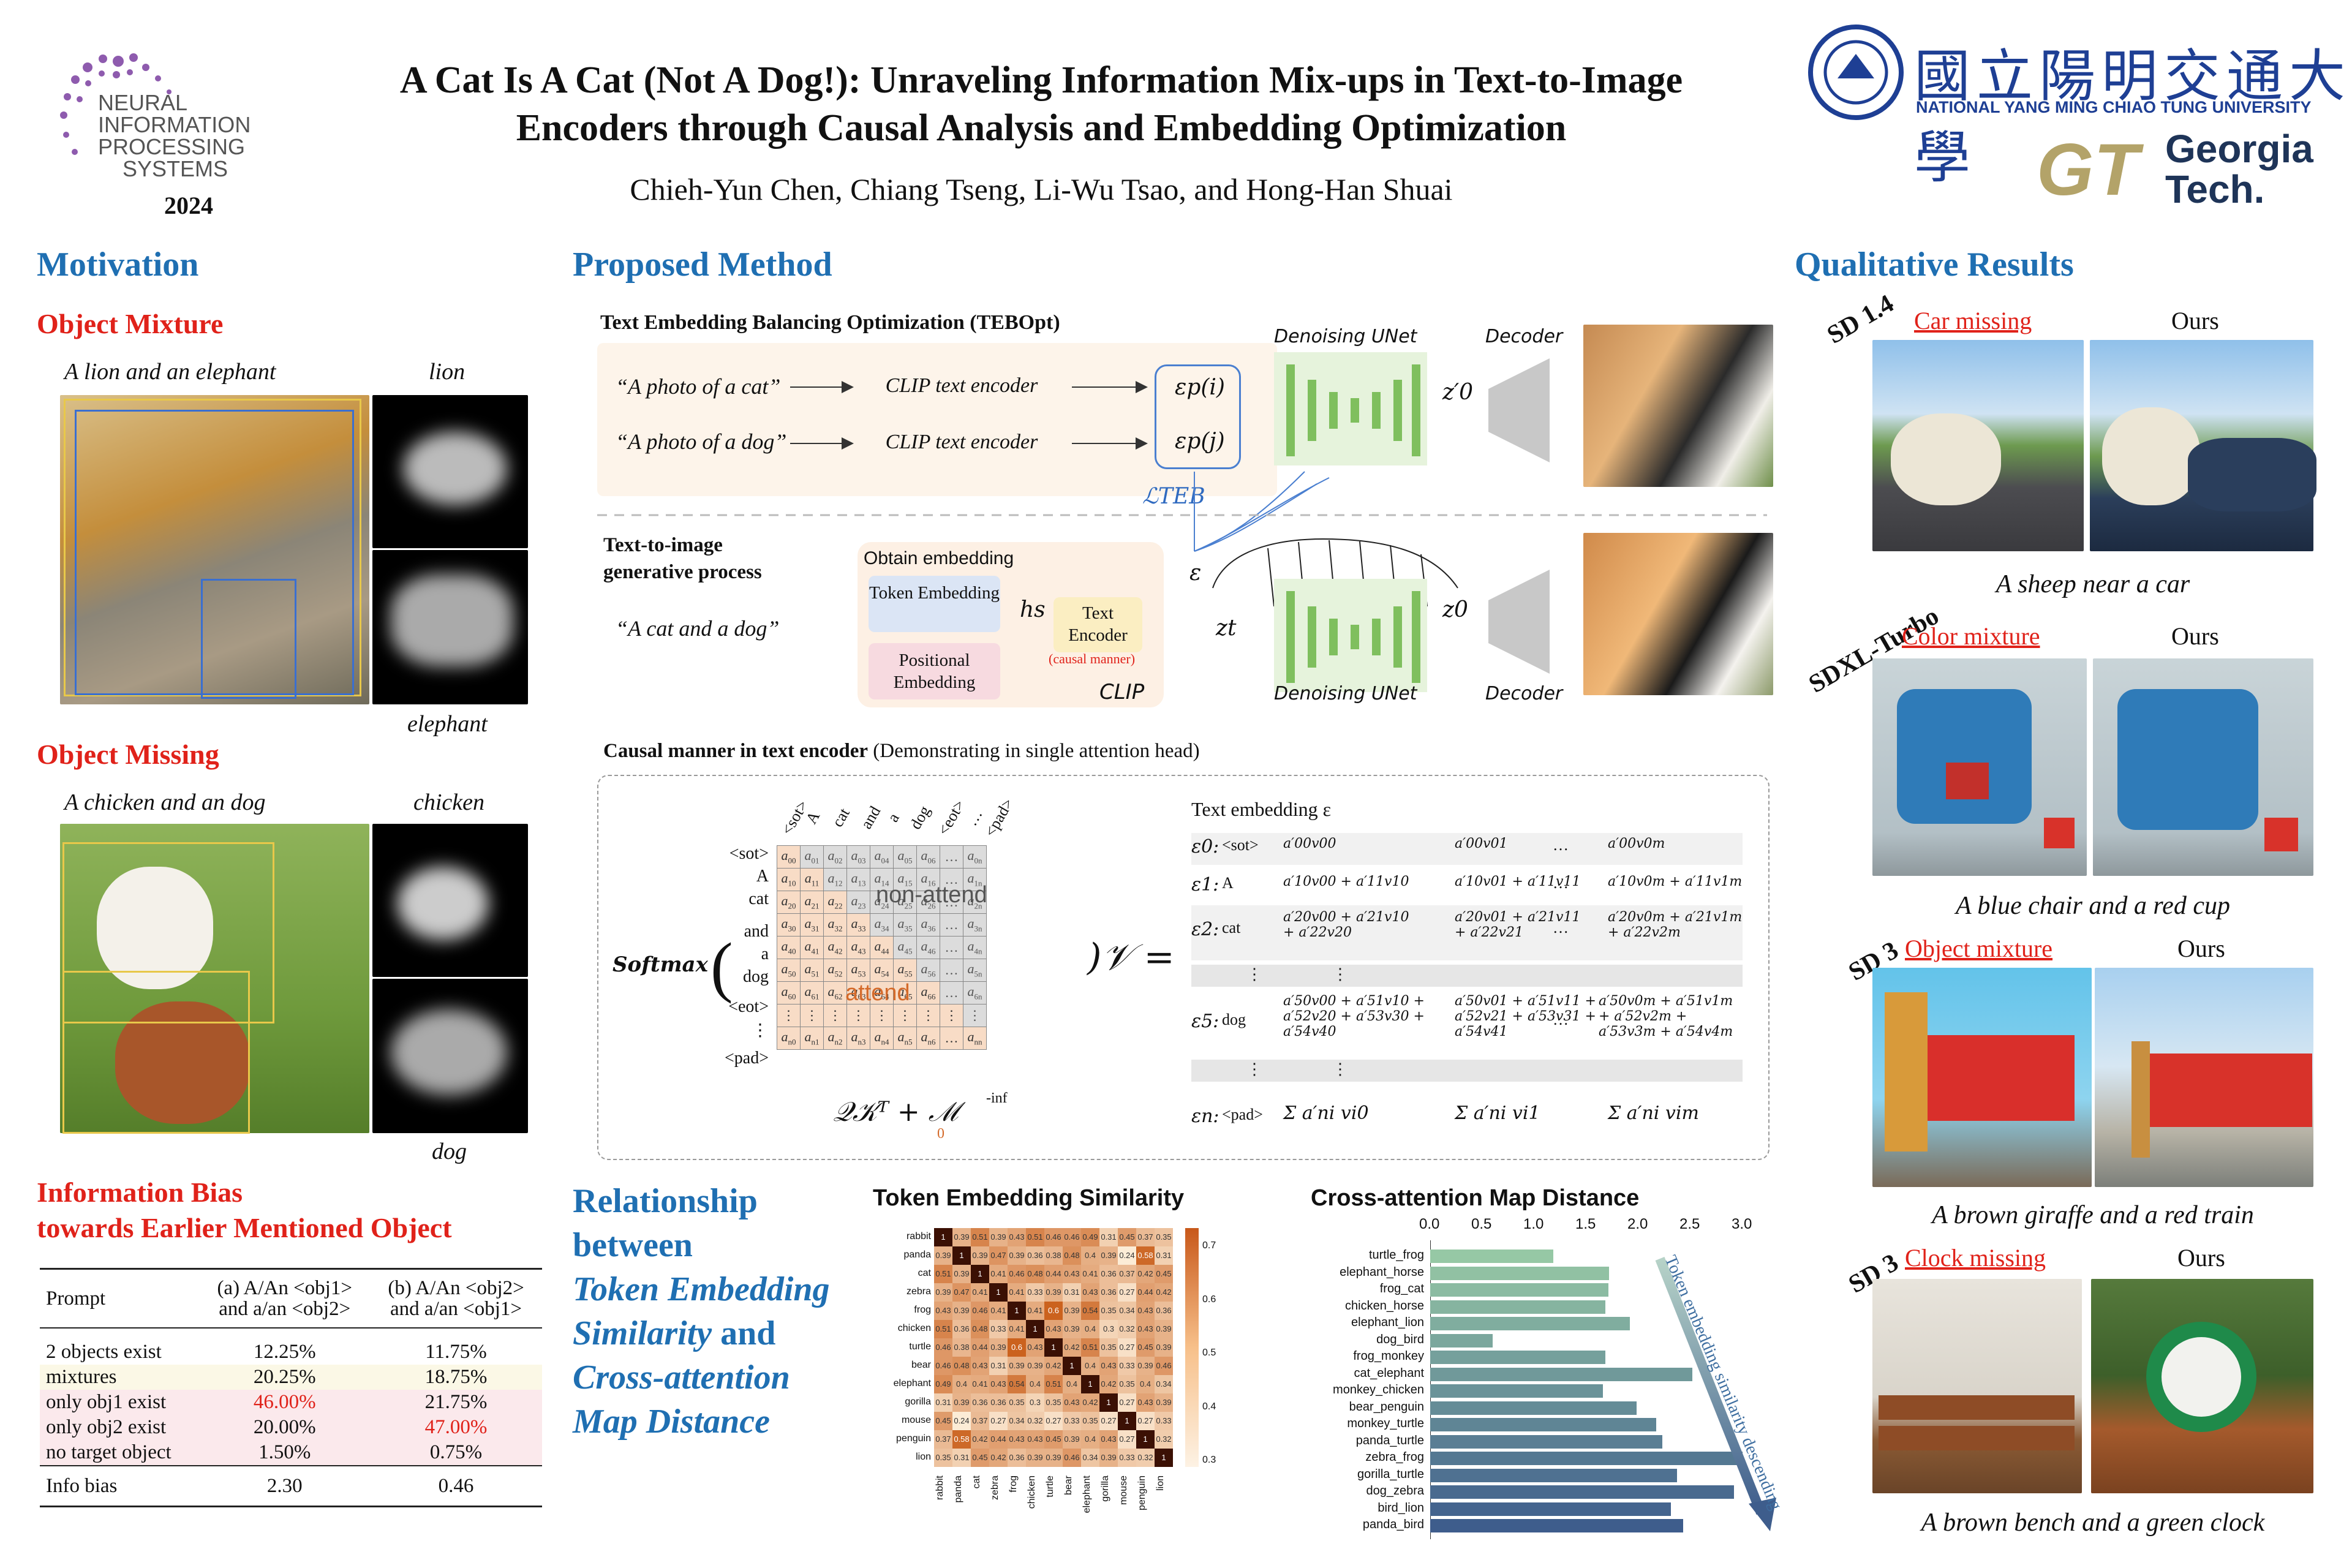  Describe the element at coordinates (835, 857) in the screenshot. I see `attention-cell: a02` at that location.